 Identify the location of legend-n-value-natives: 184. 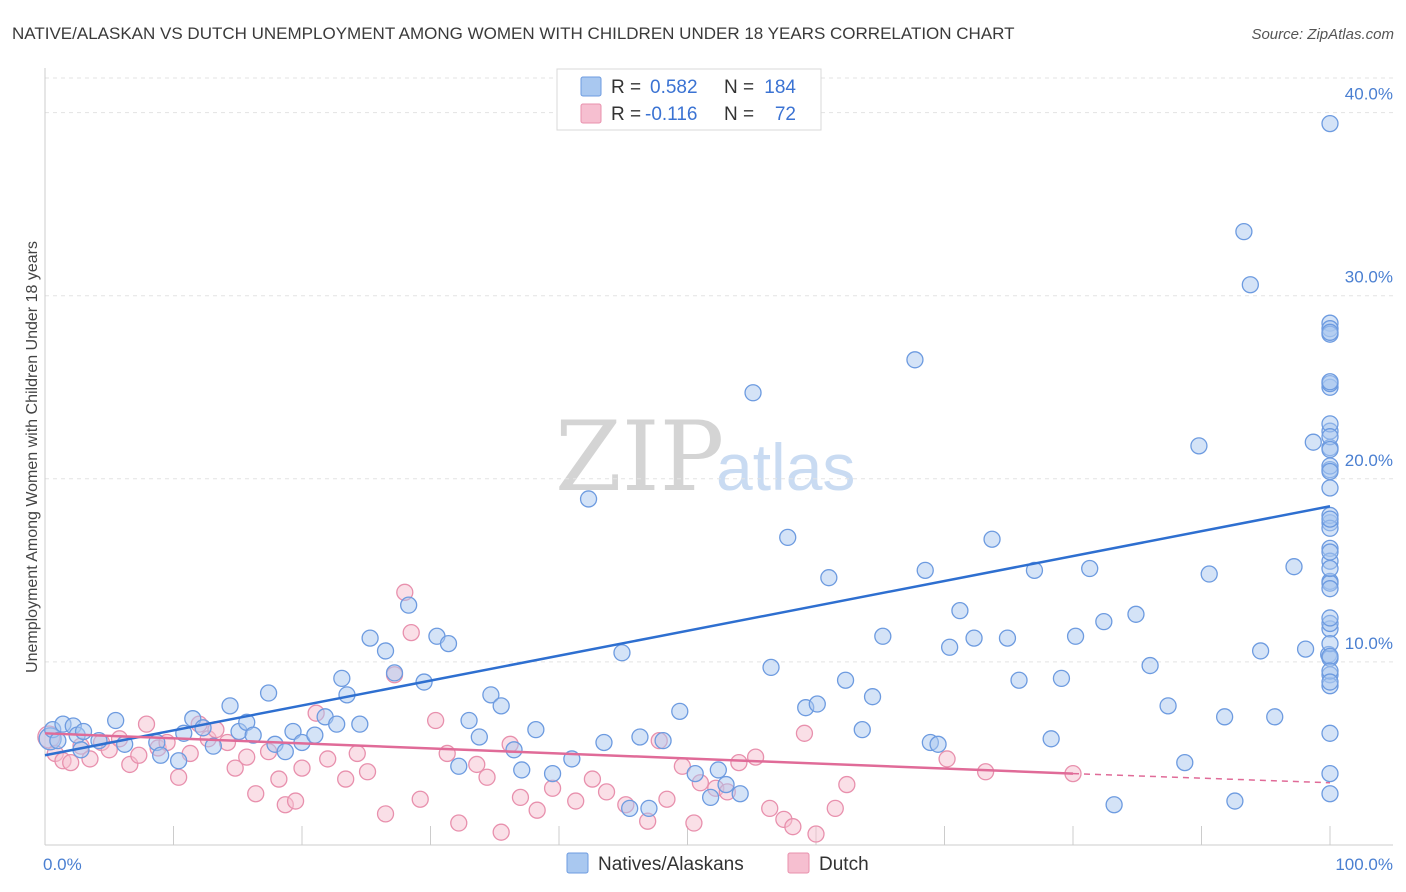
(780, 87).